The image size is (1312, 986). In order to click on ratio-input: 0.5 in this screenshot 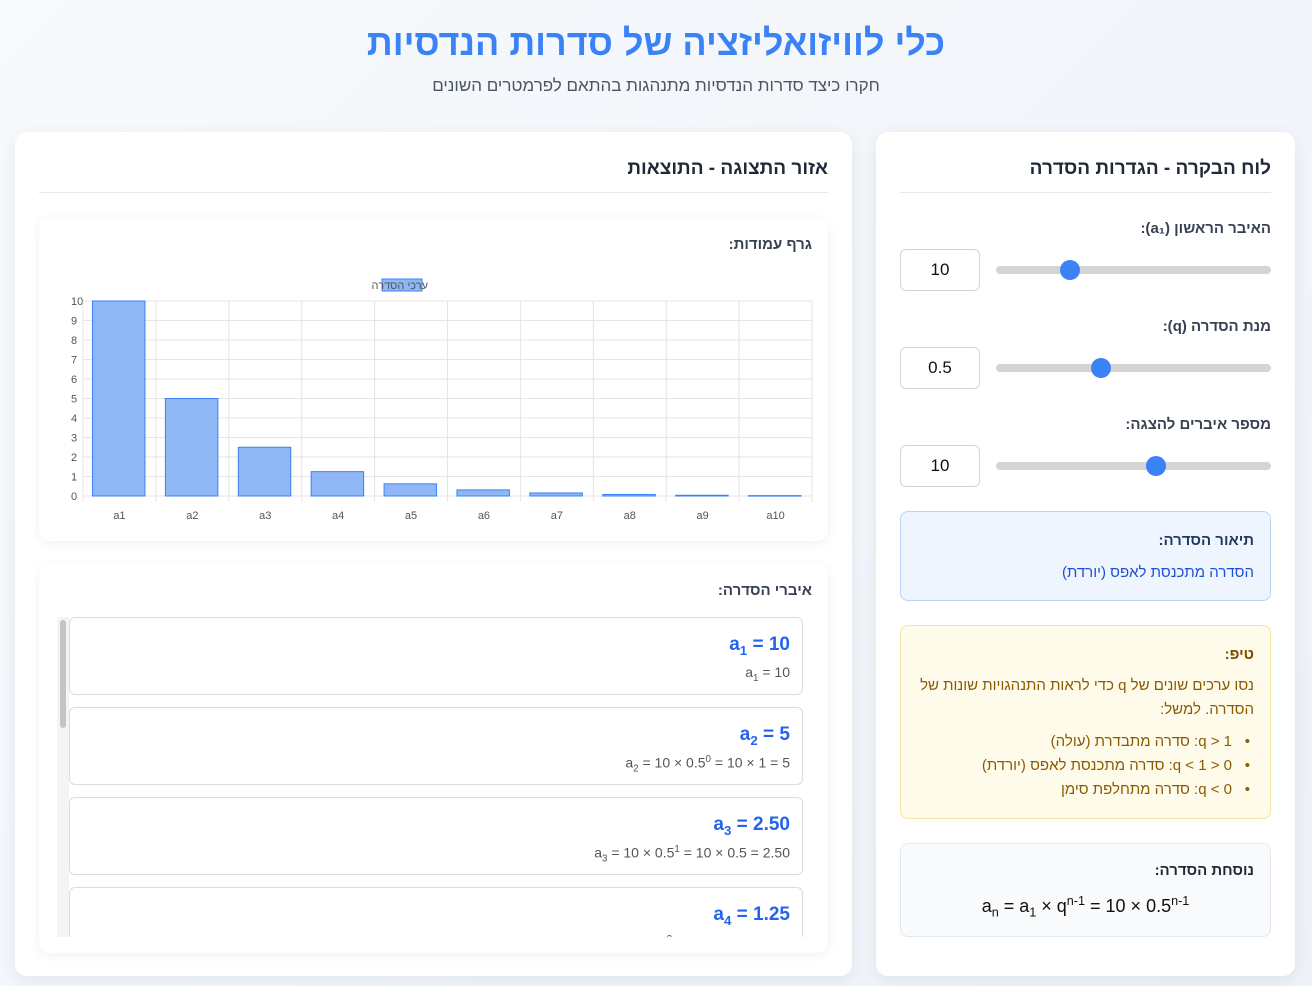, I will do `click(940, 368)`.